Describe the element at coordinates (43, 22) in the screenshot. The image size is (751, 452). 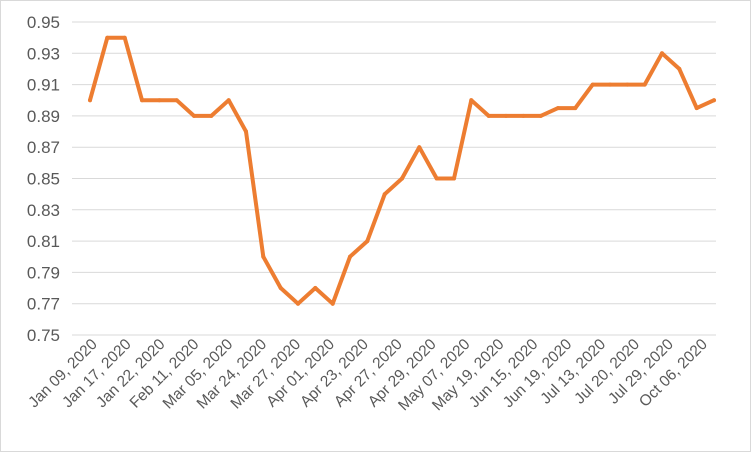
I see `y-tick-label: 0.95` at that location.